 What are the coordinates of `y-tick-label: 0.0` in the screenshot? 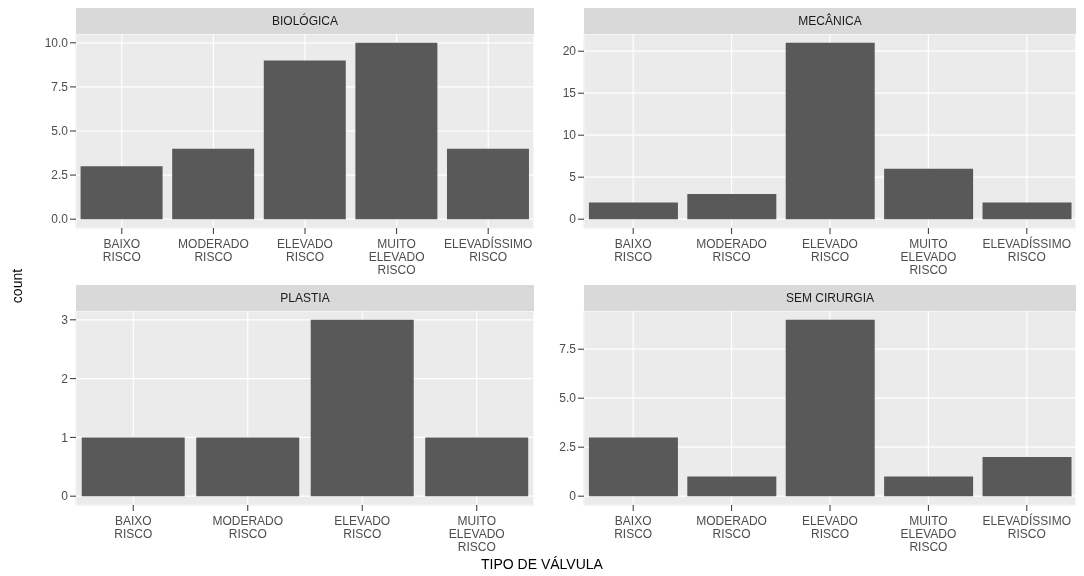 It's located at (60, 219).